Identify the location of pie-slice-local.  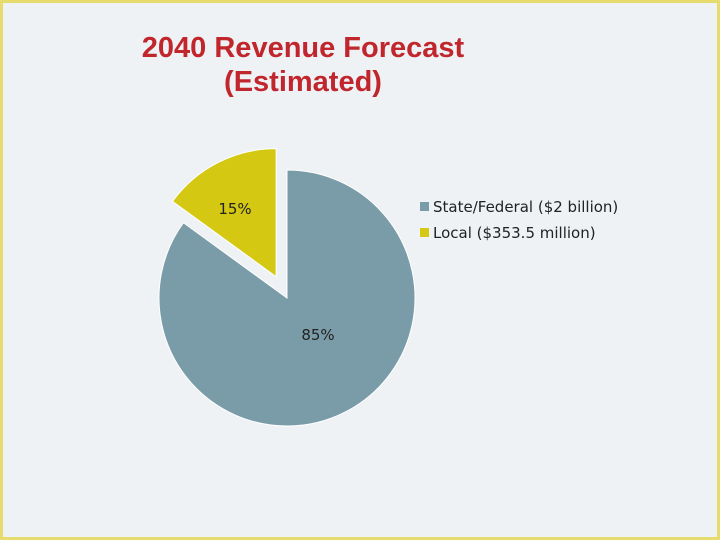
(224, 213).